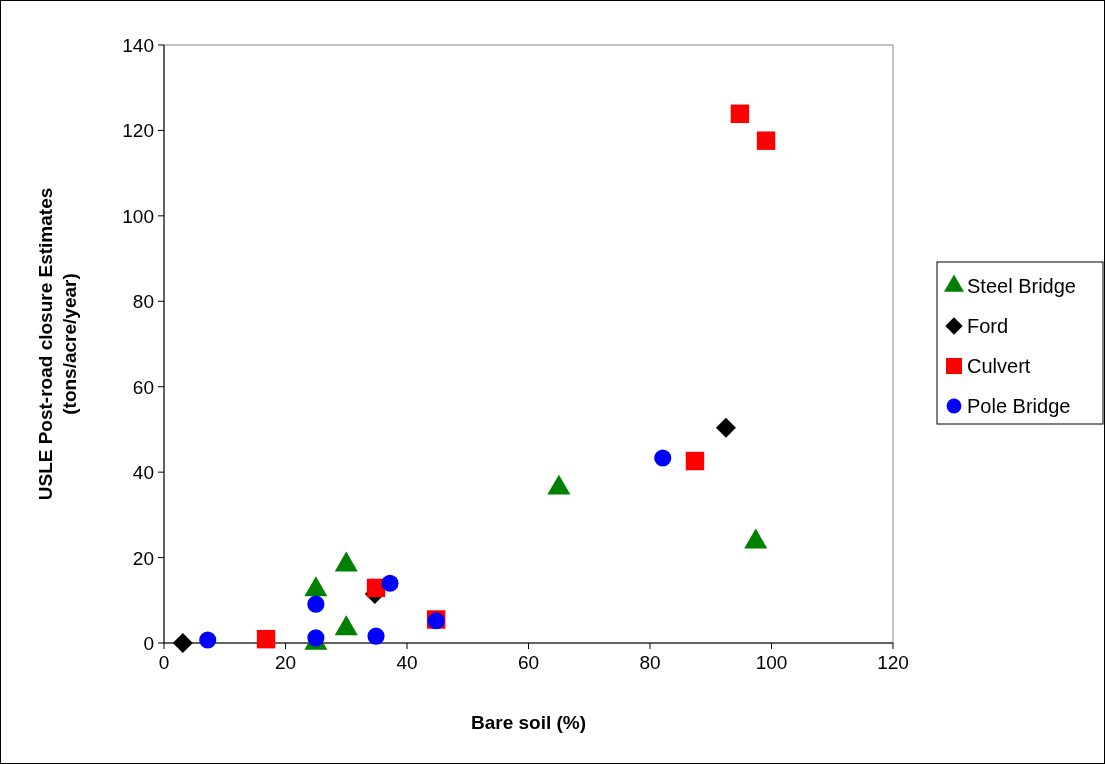 The image size is (1105, 764). Describe the element at coordinates (138, 131) in the screenshot. I see `y-tick-label: 120` at that location.